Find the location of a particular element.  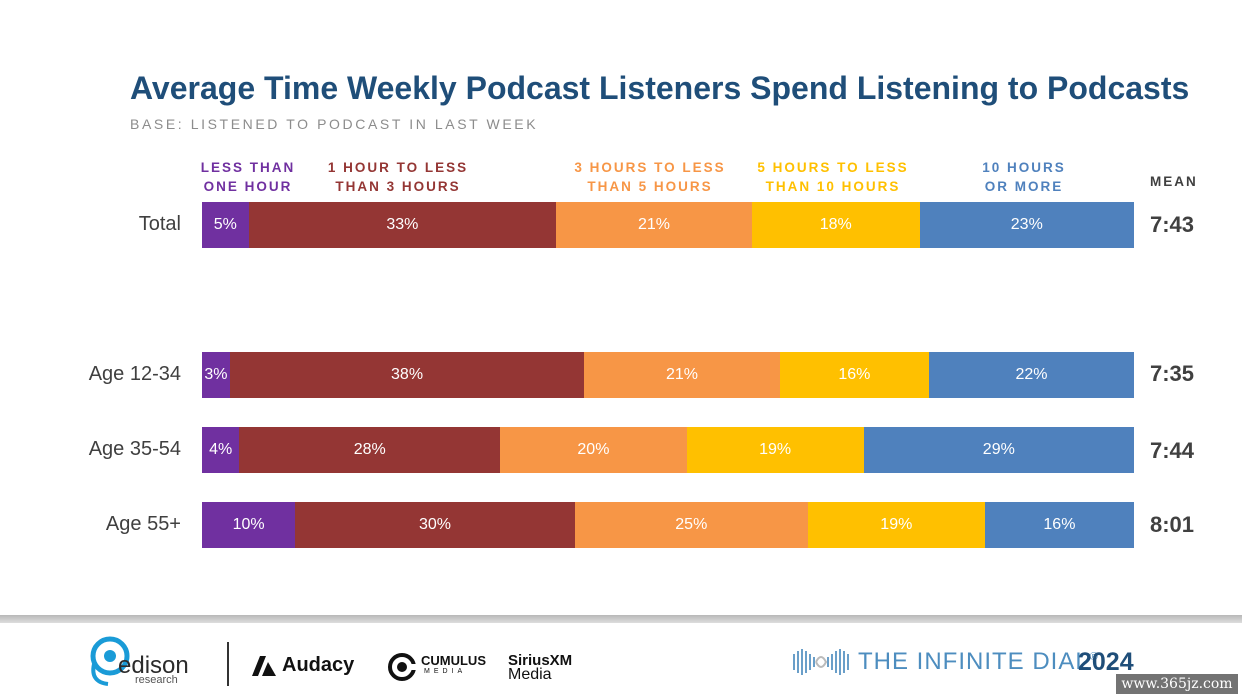

infinite-dial-year: 2024 is located at coordinates (1106, 662).